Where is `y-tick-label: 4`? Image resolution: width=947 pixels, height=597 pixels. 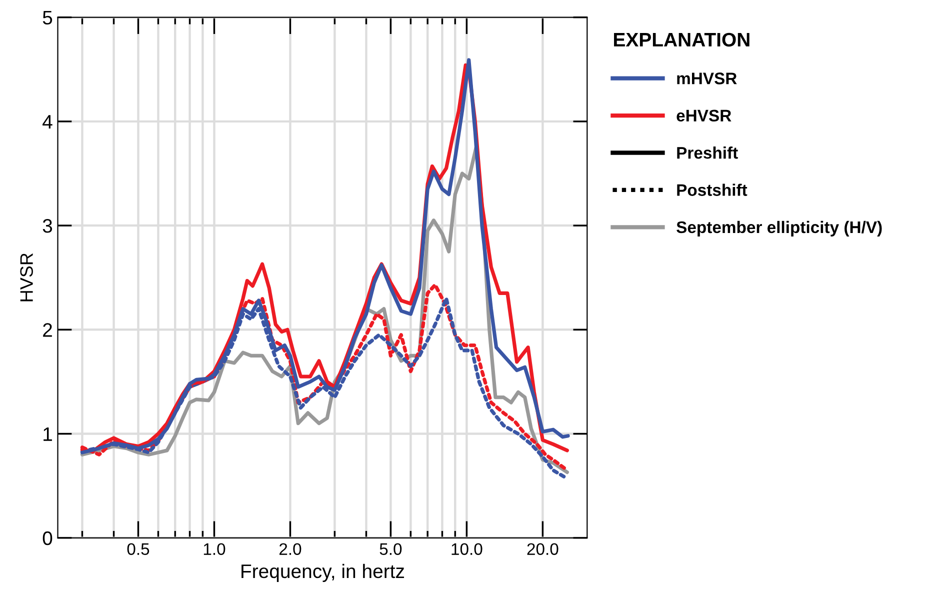 y-tick-label: 4 is located at coordinates (47, 121).